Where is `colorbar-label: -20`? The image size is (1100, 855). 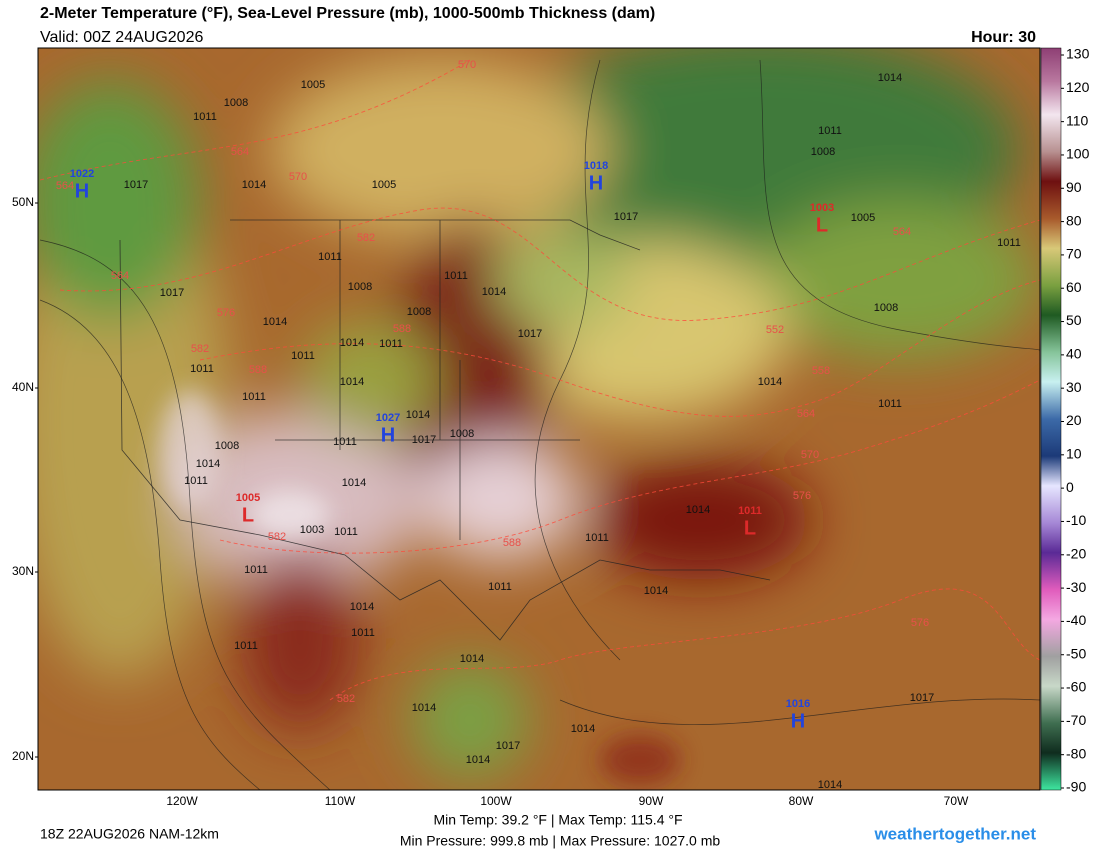
colorbar-label: -20 is located at coordinates (1076, 553).